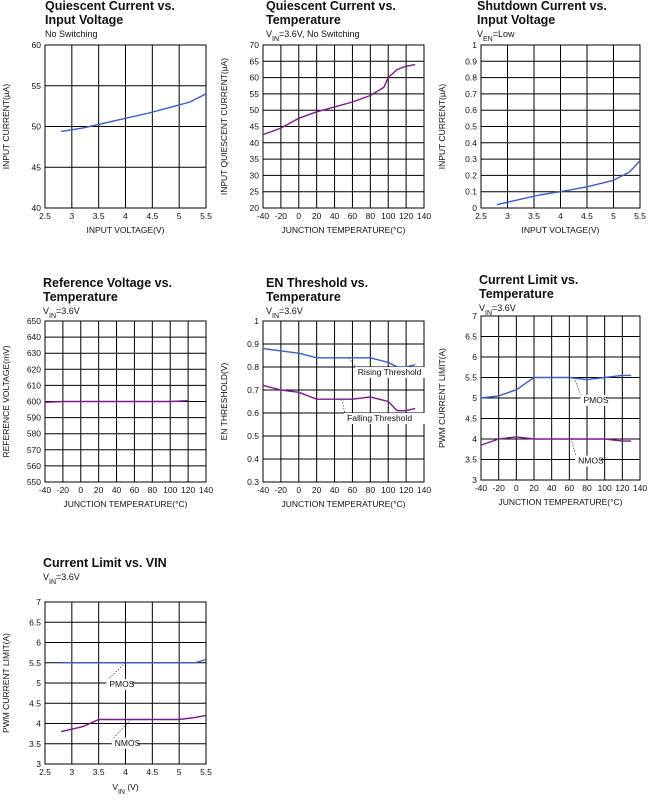 The image size is (653, 800). Describe the element at coordinates (474, 398) in the screenshot. I see `y-tick-label: 5` at that location.